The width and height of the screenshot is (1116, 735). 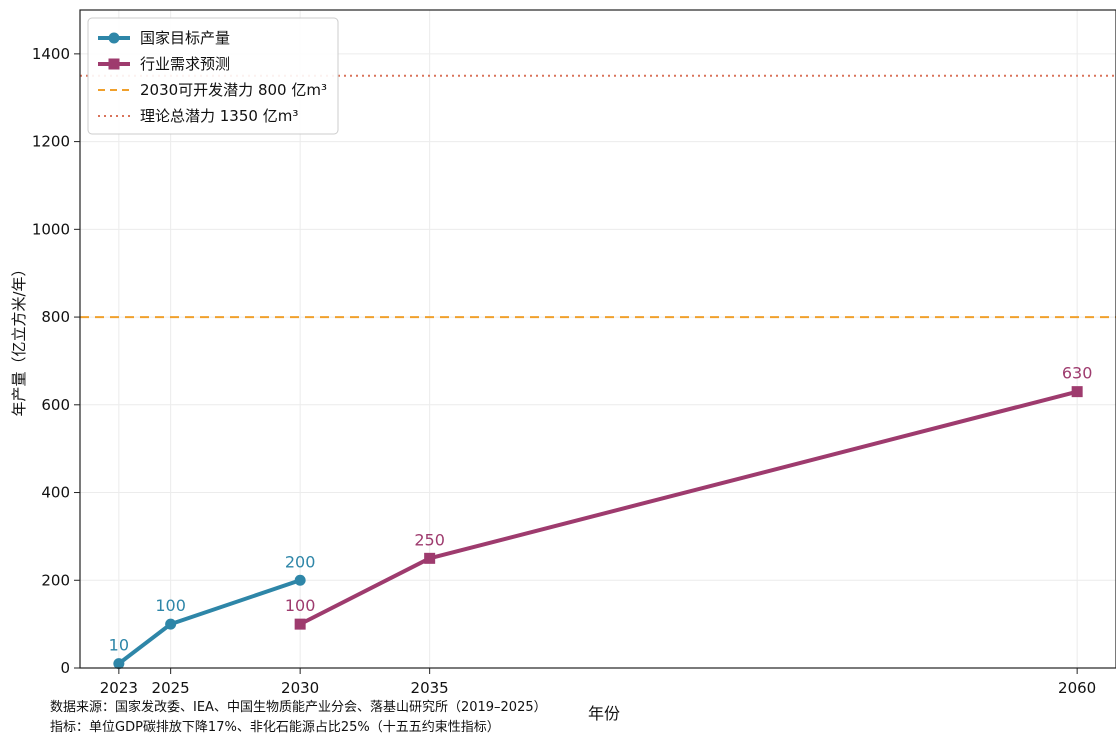 I want to click on legend-label: 国家目标产量, so click(x=185, y=38).